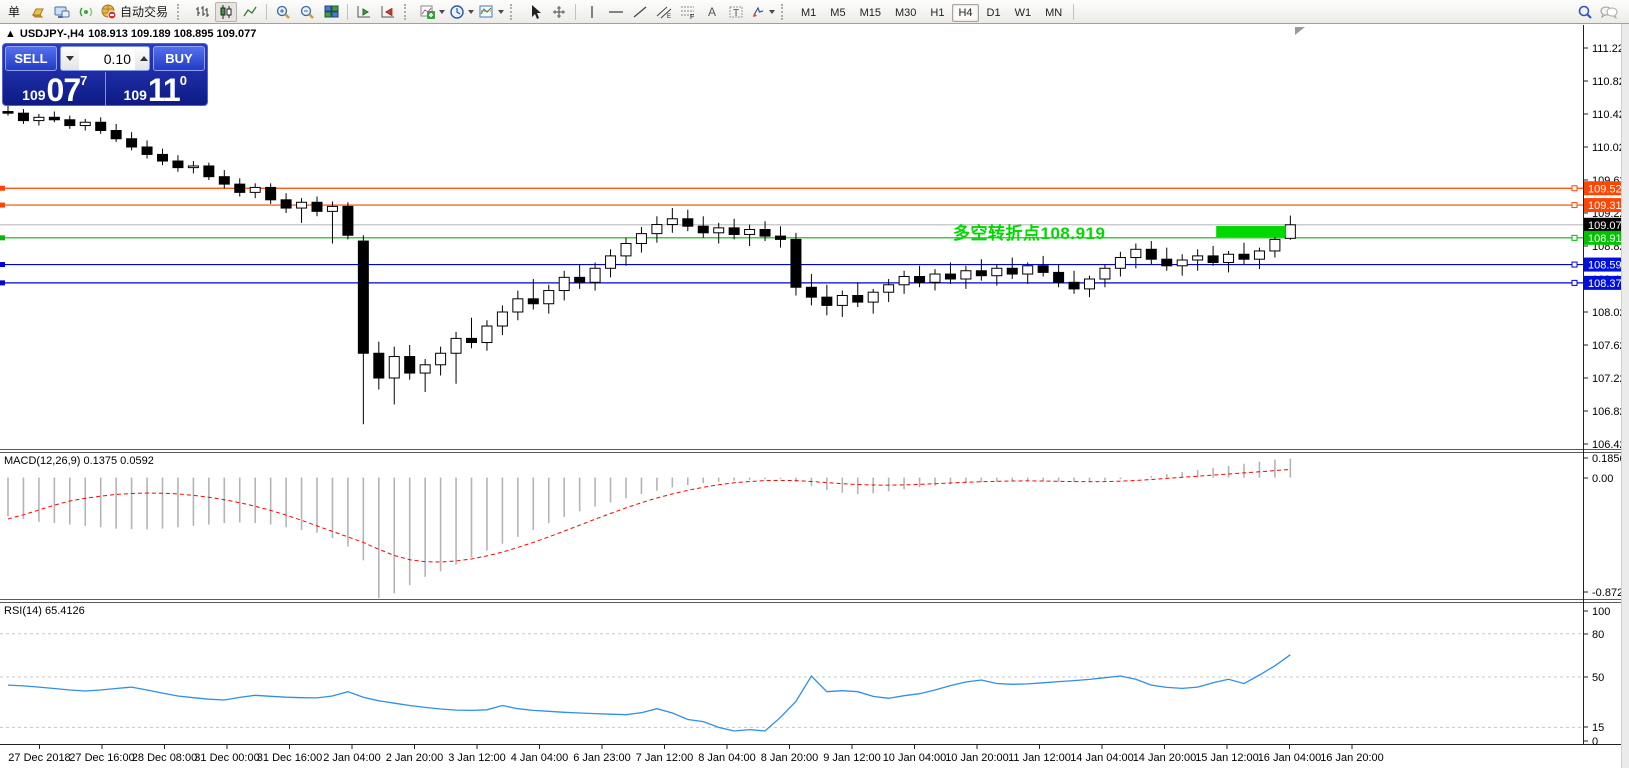 Image resolution: width=1629 pixels, height=768 pixels. What do you see at coordinates (461, 12) in the screenshot?
I see `periods-menu-button` at bounding box center [461, 12].